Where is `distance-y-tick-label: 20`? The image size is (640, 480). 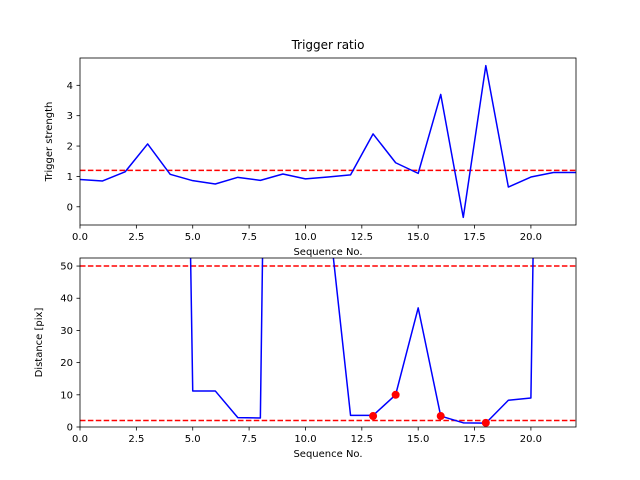 distance-y-tick-label: 20 is located at coordinates (66, 363).